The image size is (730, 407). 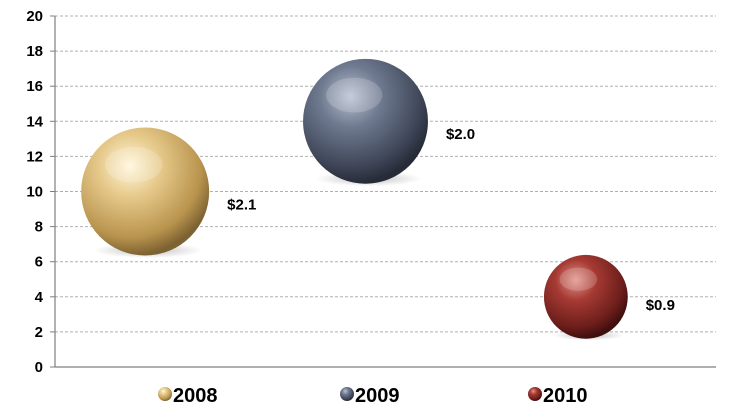 I want to click on legend-item-2009: 2009, so click(x=370, y=396).